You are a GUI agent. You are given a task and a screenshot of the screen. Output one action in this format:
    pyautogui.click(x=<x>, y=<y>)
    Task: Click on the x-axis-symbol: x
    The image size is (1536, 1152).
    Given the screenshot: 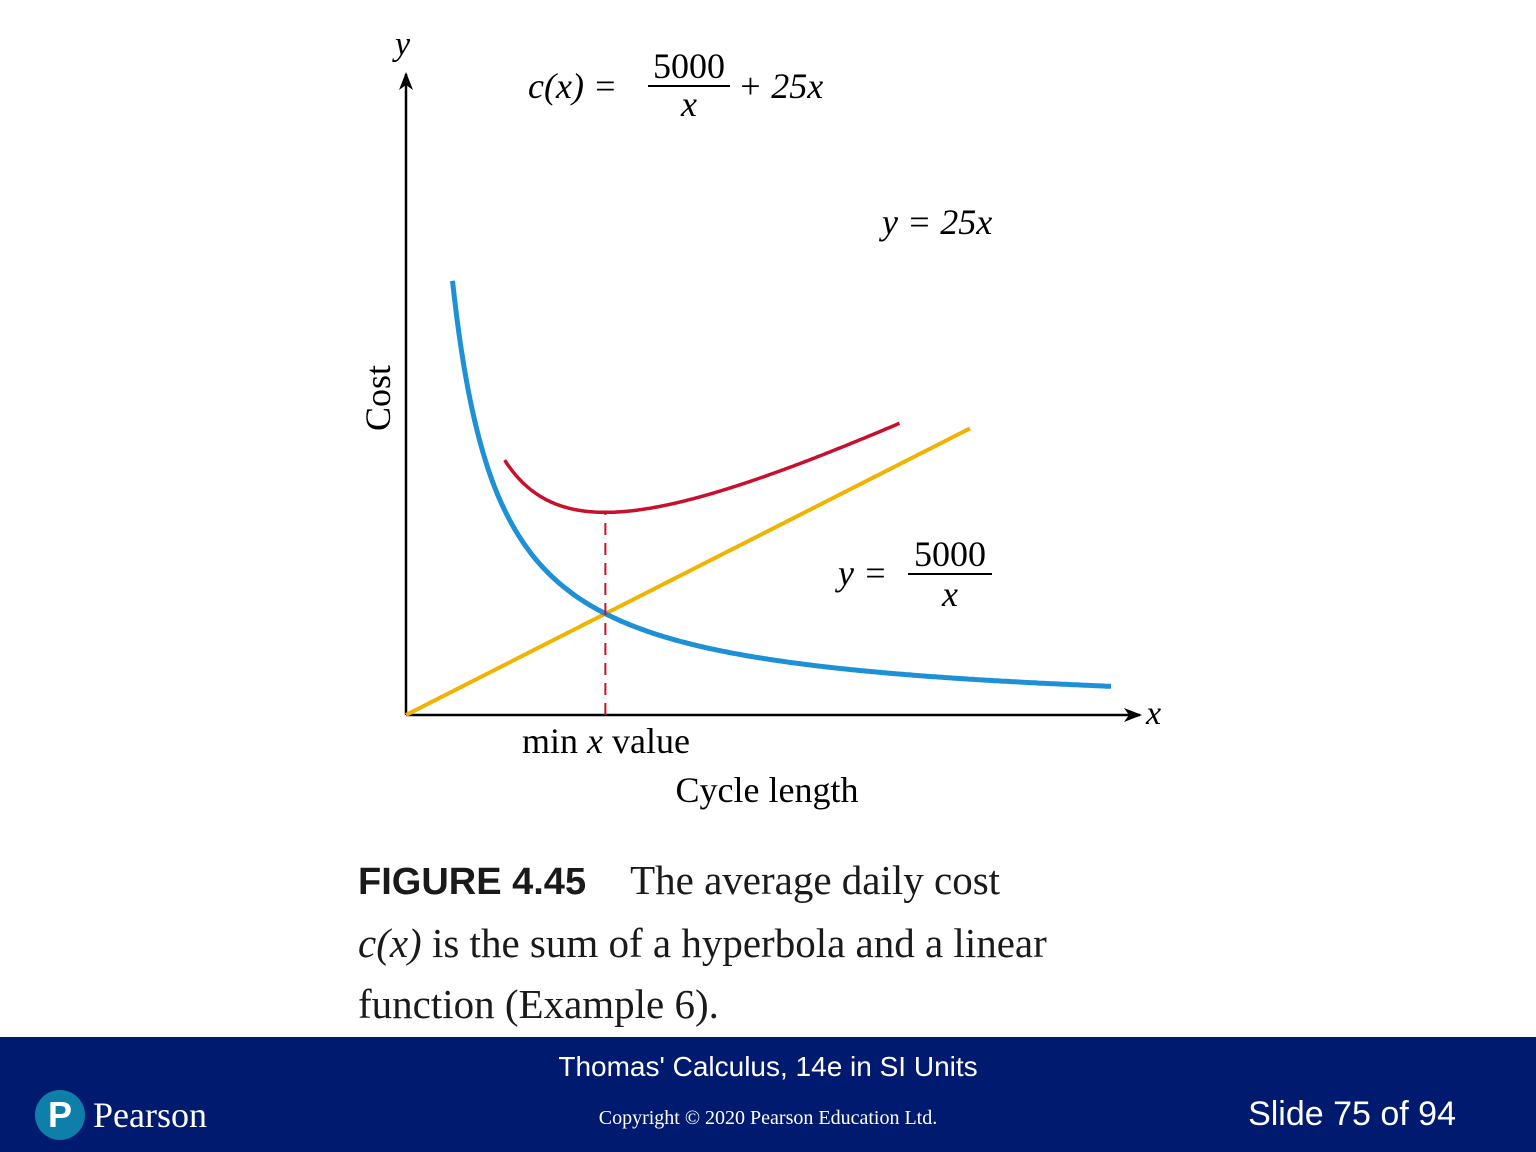 What is the action you would take?
    pyautogui.click(x=1153, y=713)
    